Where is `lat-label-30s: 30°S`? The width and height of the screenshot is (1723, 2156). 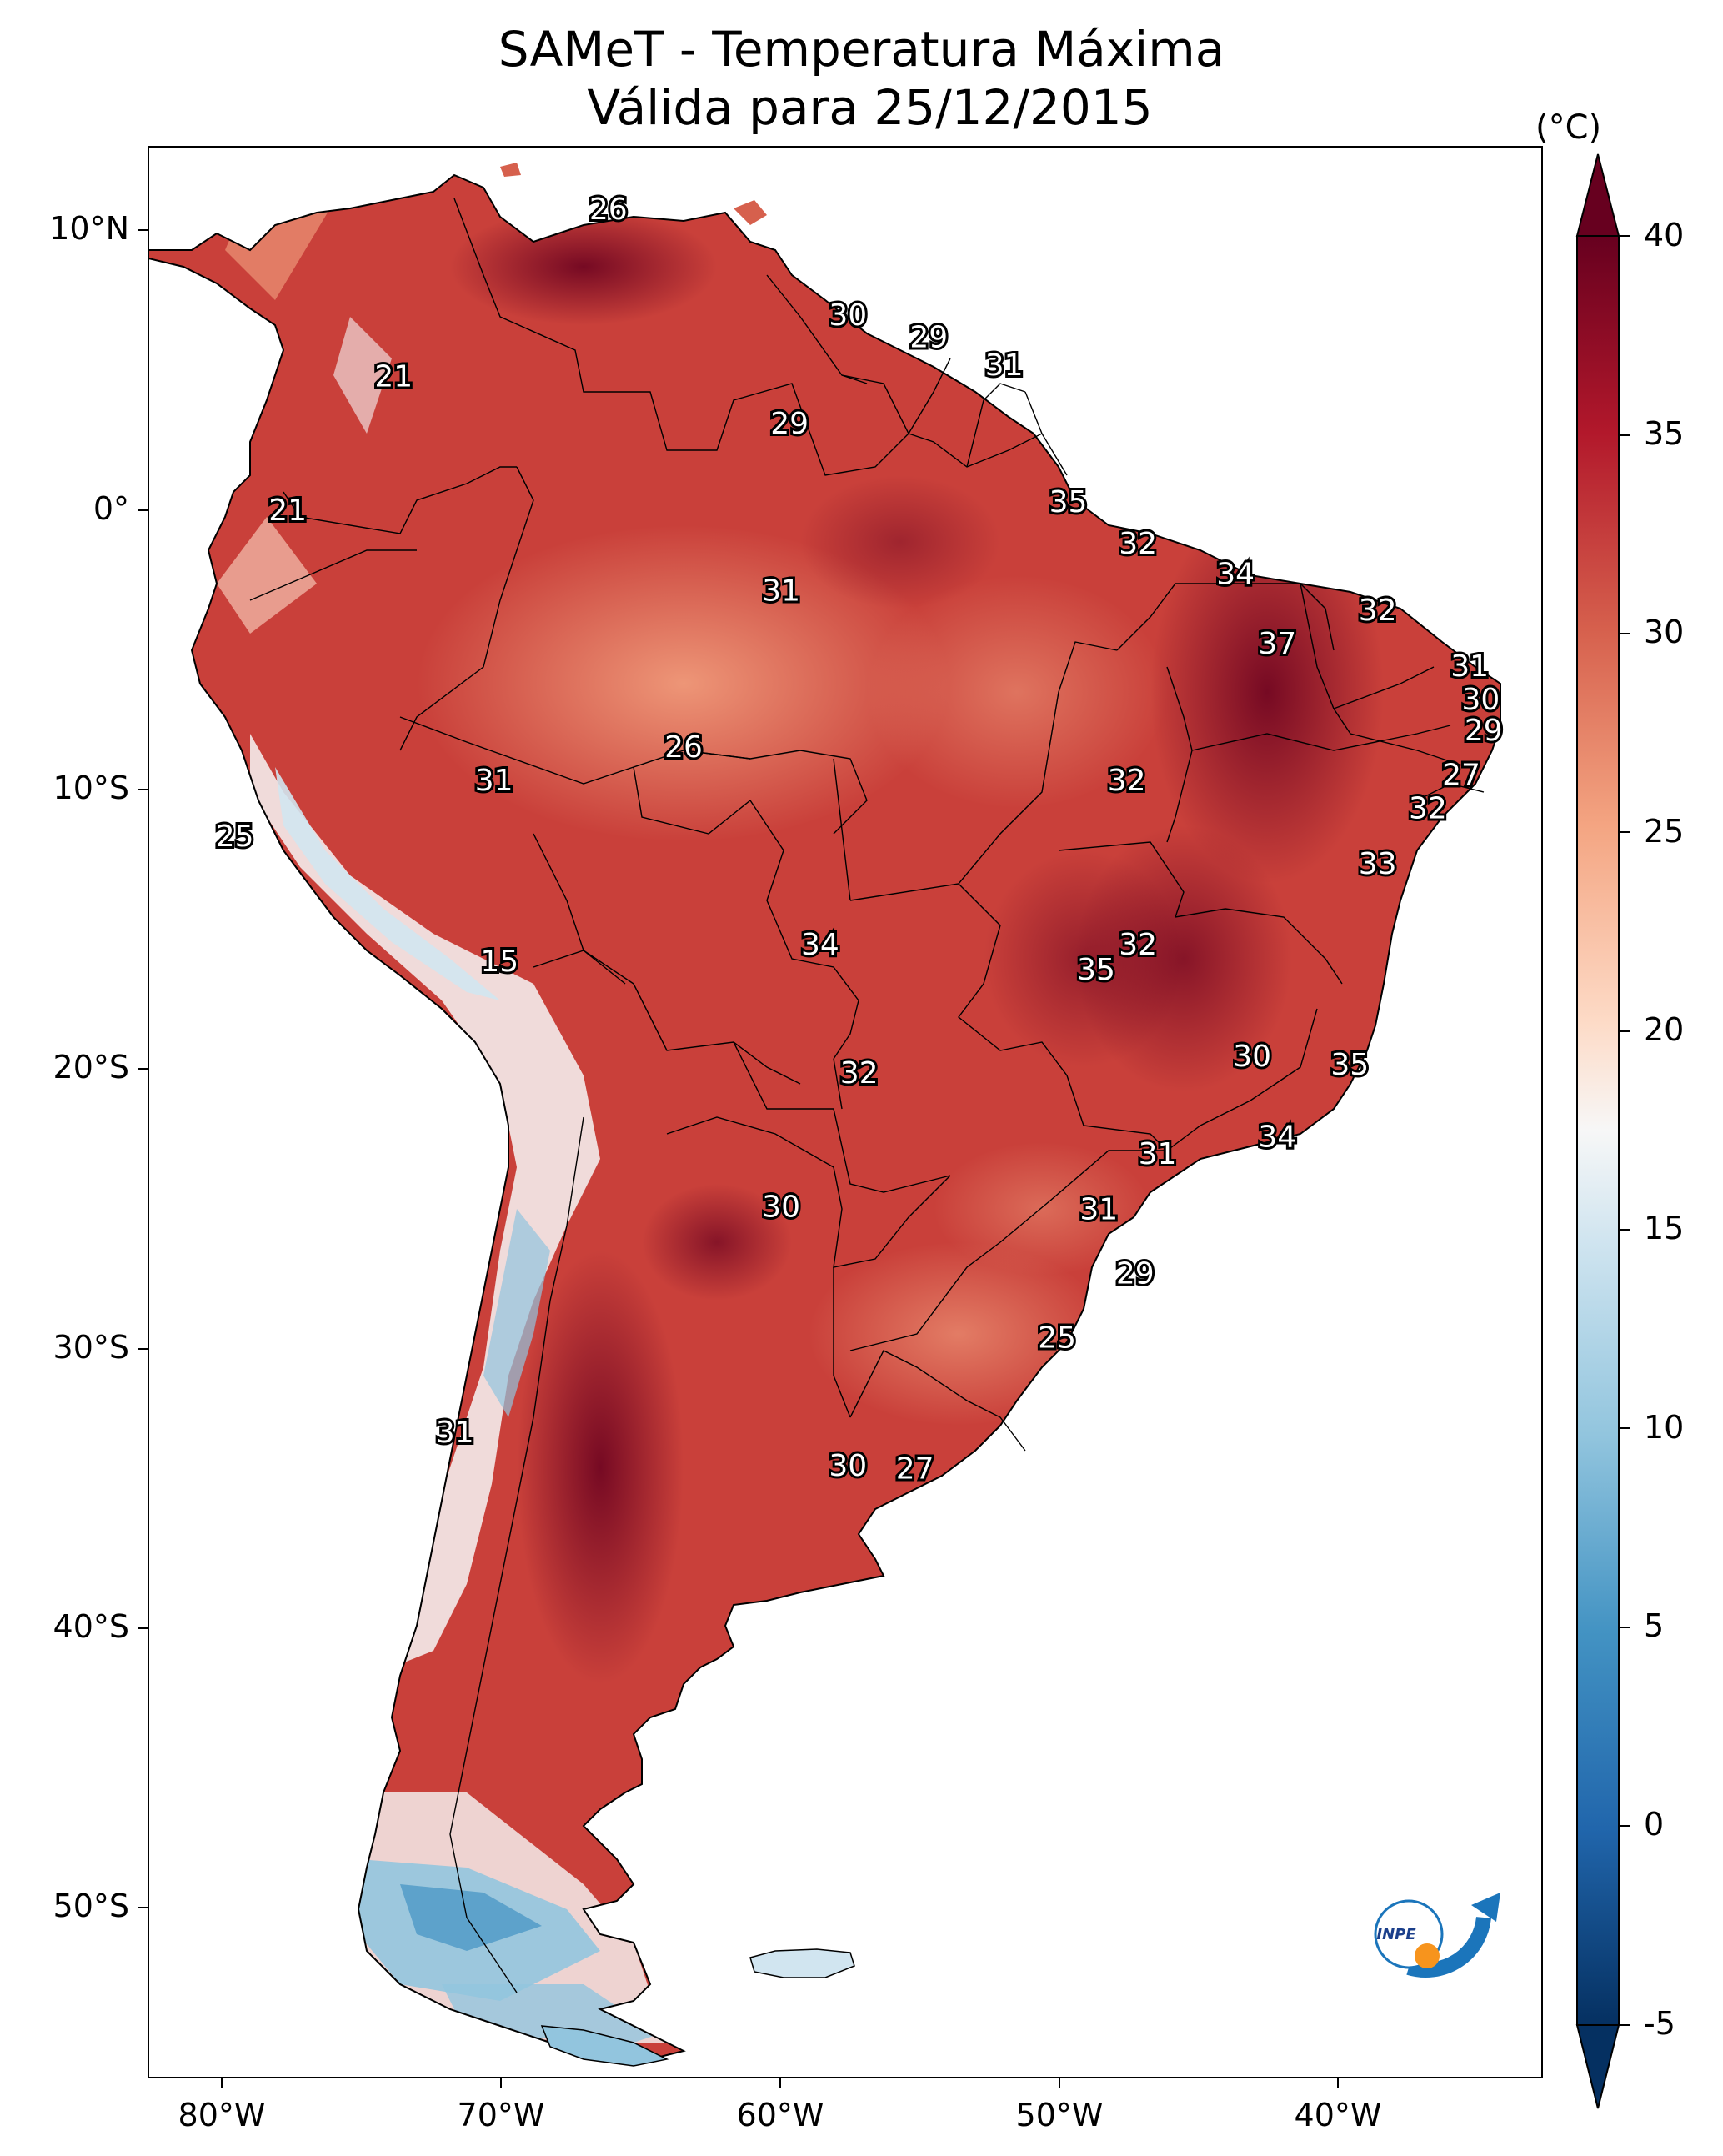
lat-label-30s: 30°S is located at coordinates (91, 1348).